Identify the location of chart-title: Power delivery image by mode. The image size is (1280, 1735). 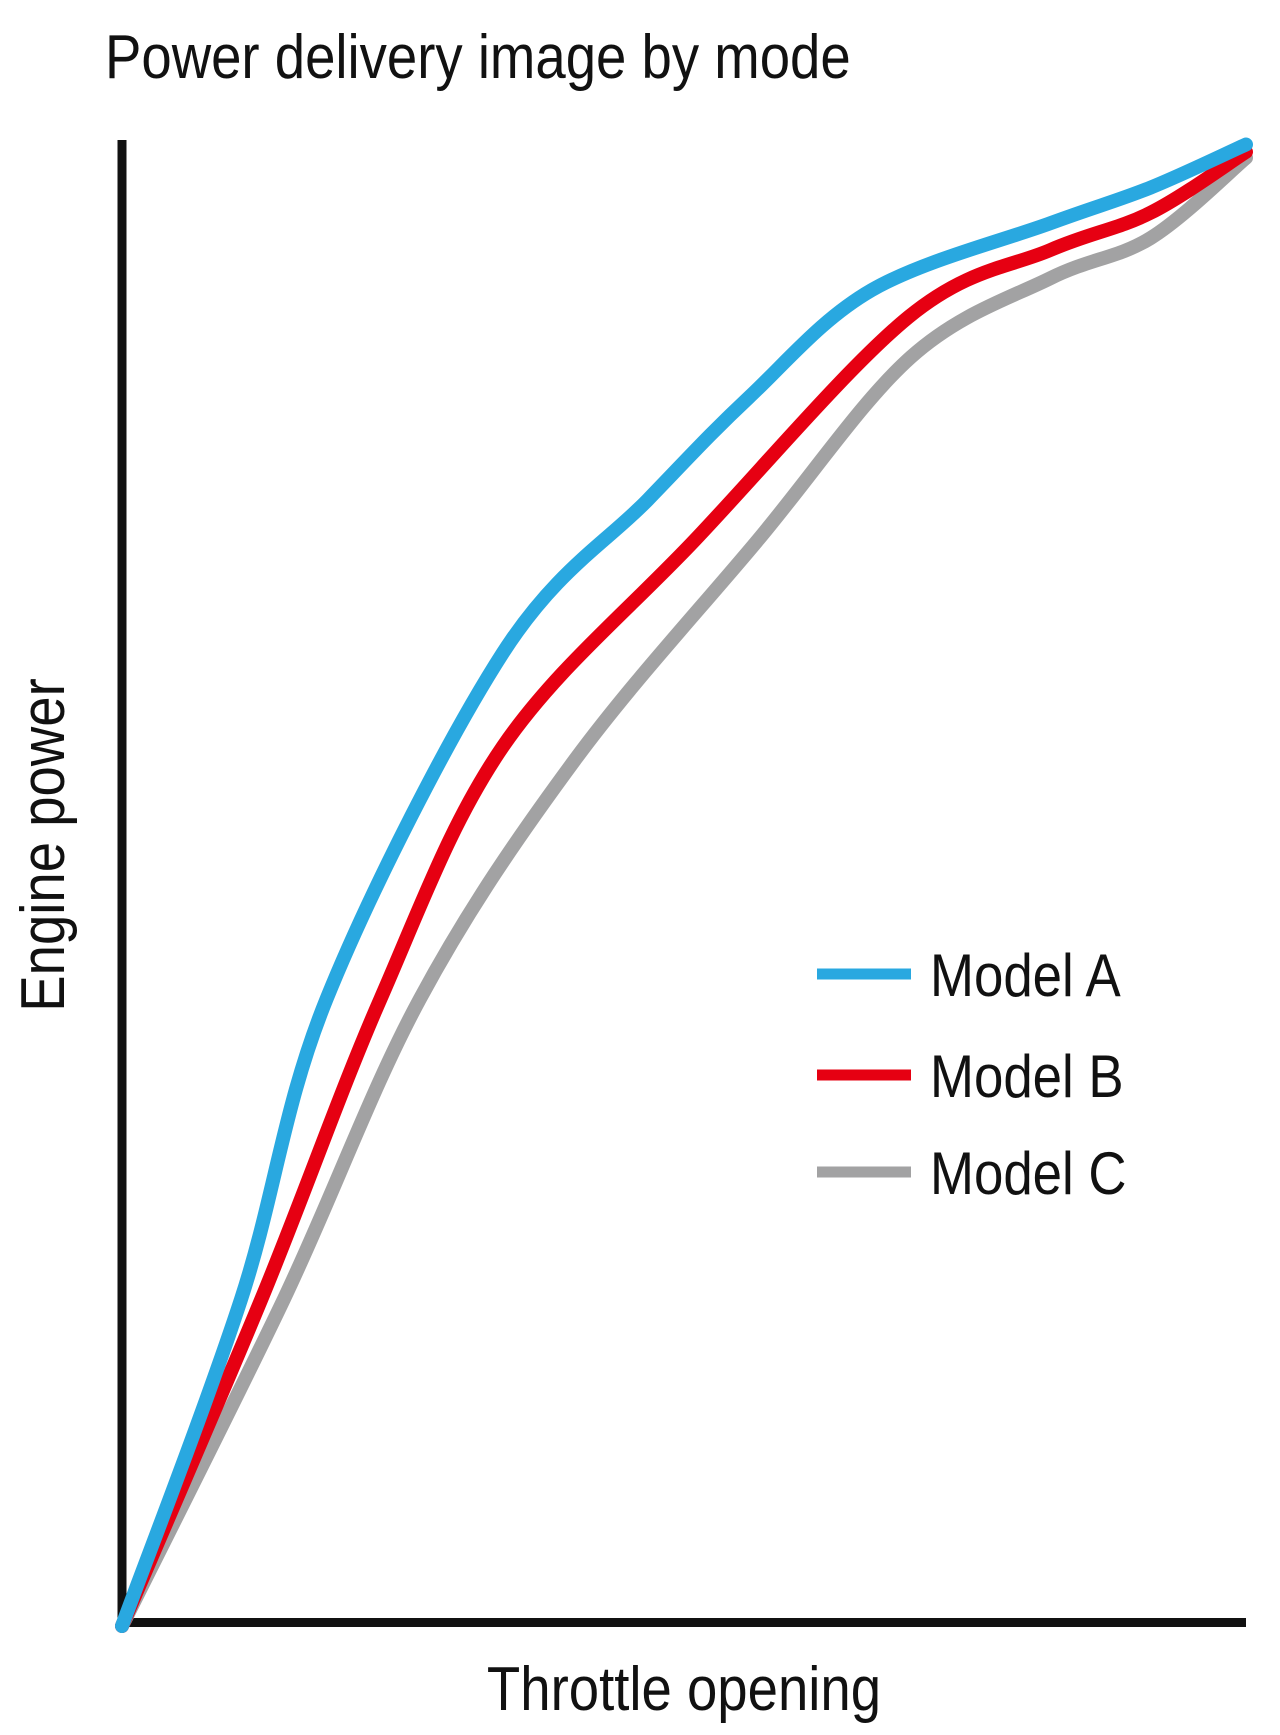
(478, 57).